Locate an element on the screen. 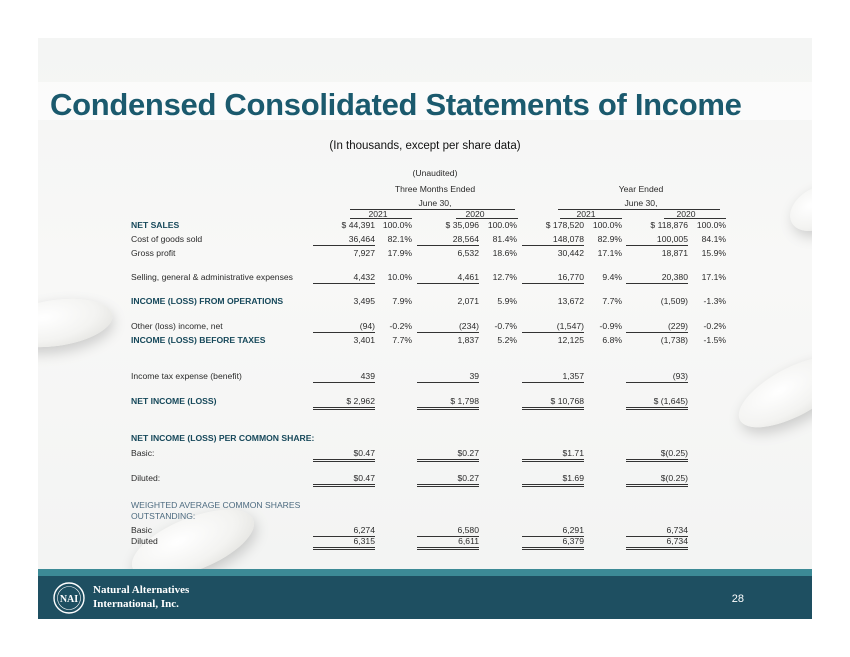  cell-ops-p2: 5.9% is located at coordinates (507, 301).